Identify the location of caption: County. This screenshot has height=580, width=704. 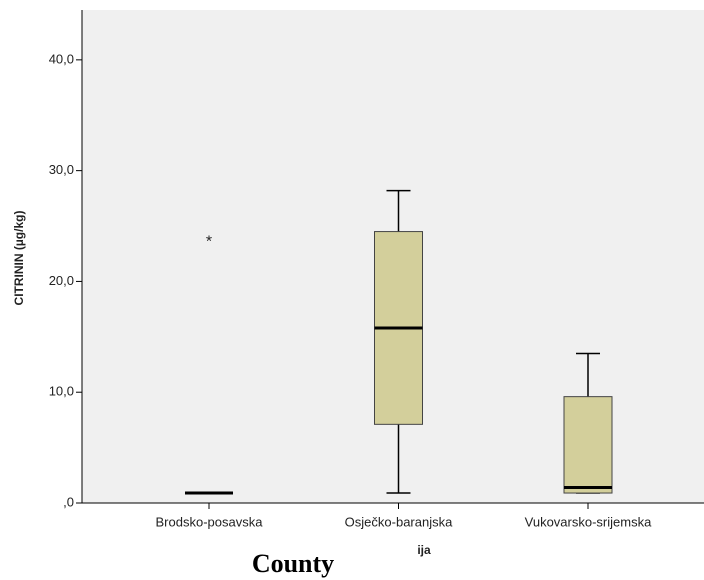
(293, 563).